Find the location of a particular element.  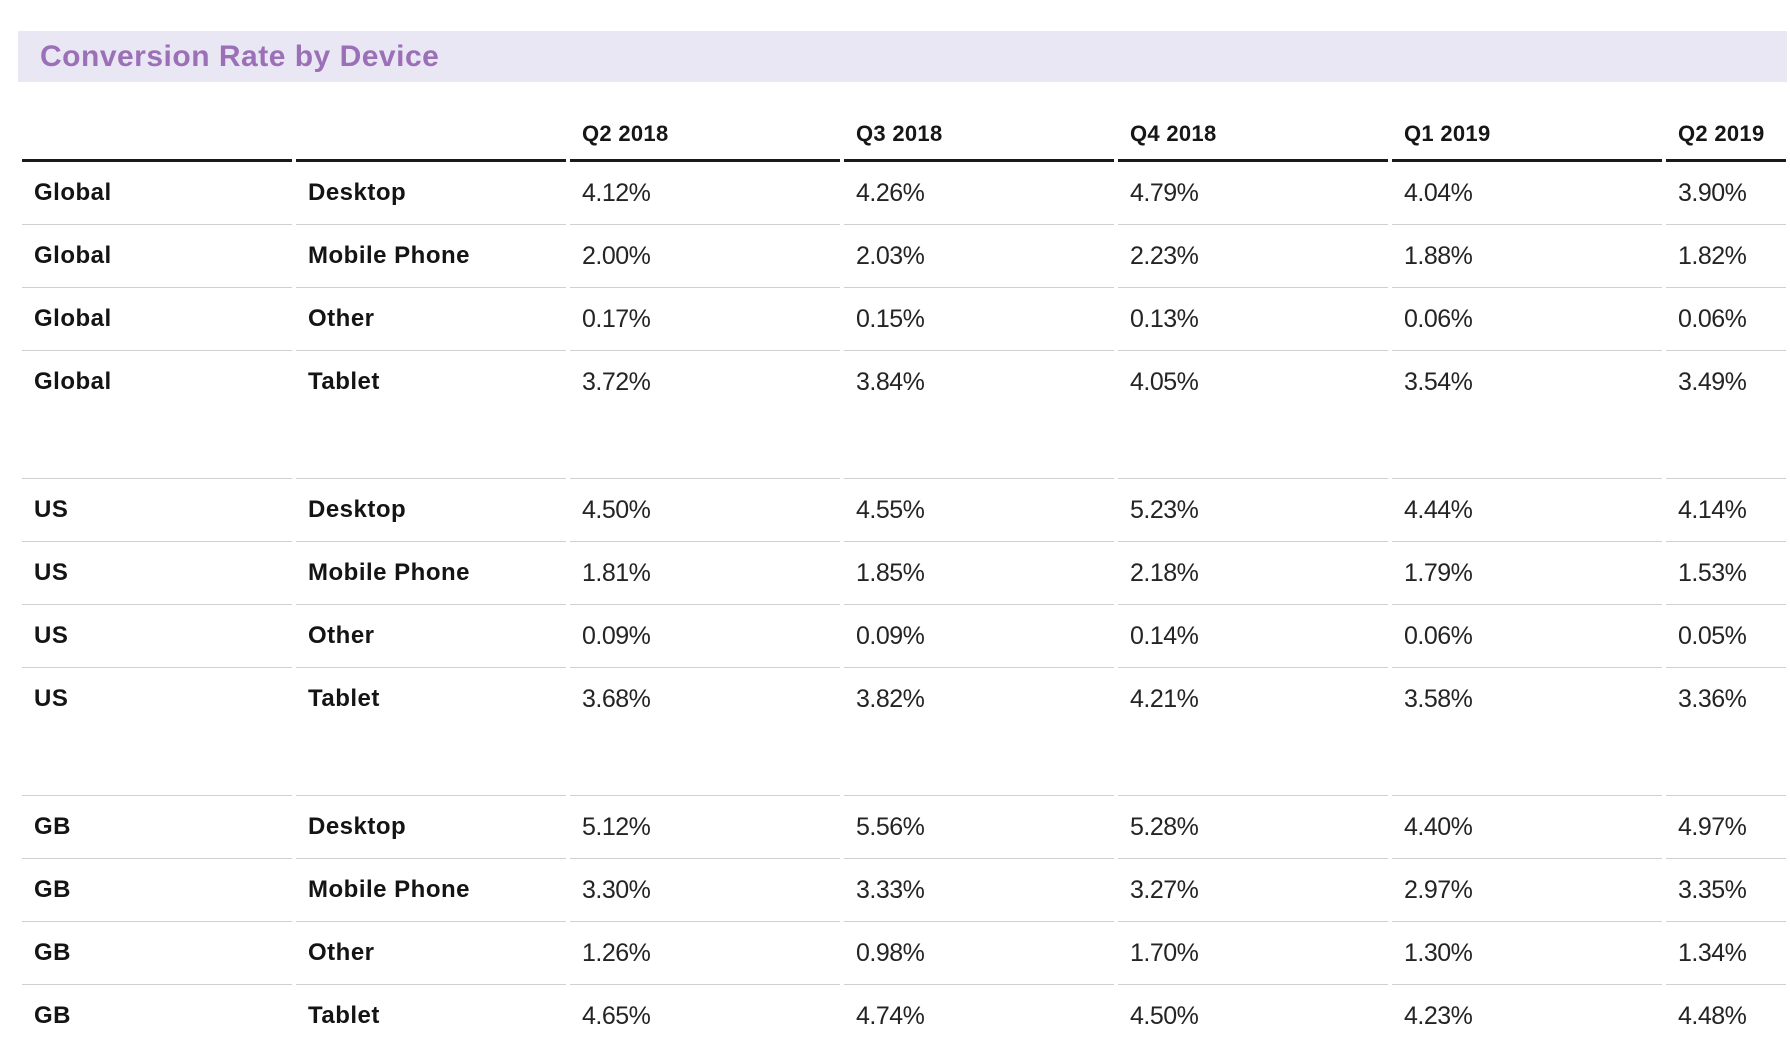

value-cell: 0.05% is located at coordinates (1726, 635).